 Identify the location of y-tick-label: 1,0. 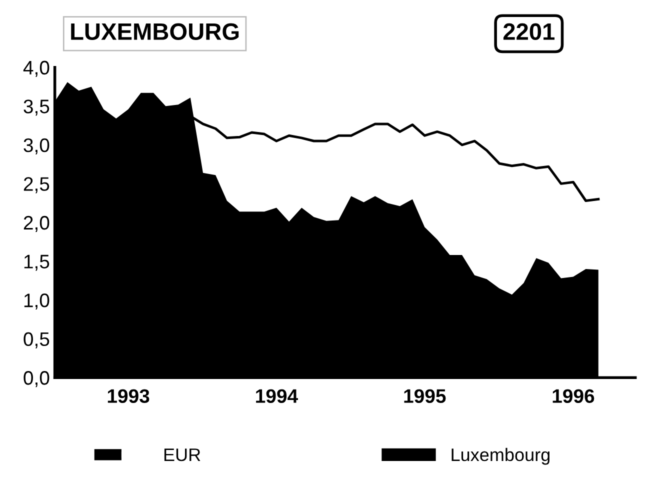
(37, 301).